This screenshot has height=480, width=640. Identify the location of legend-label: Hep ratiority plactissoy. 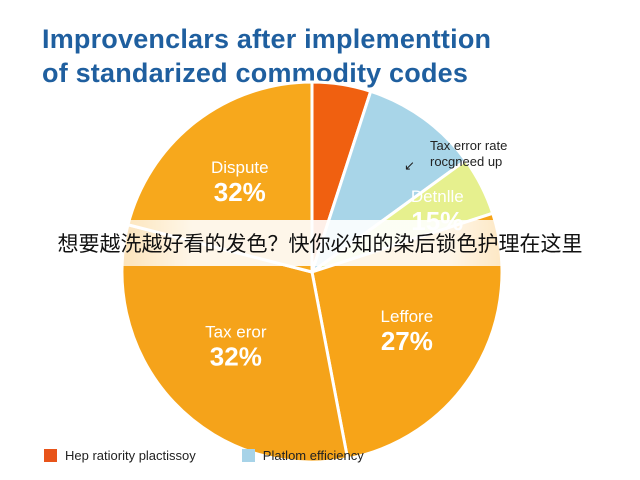
(130, 455).